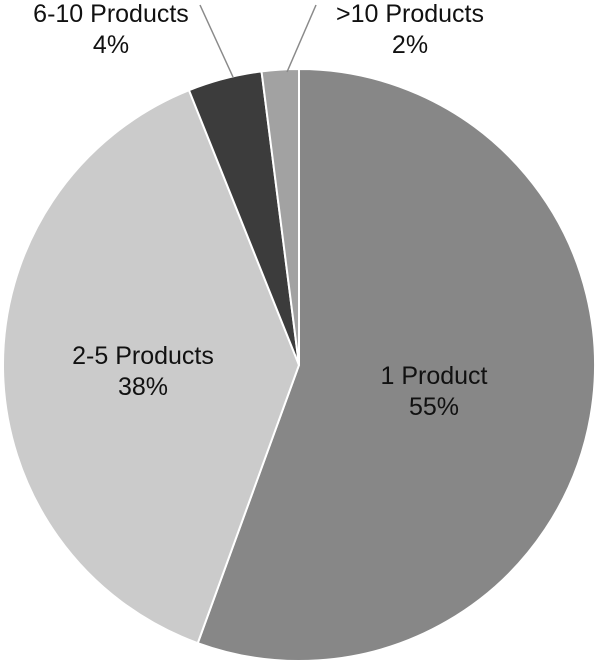 This screenshot has width=597, height=667. Describe the element at coordinates (410, 14) in the screenshot. I see `slice-label-3: >10 Products` at that location.